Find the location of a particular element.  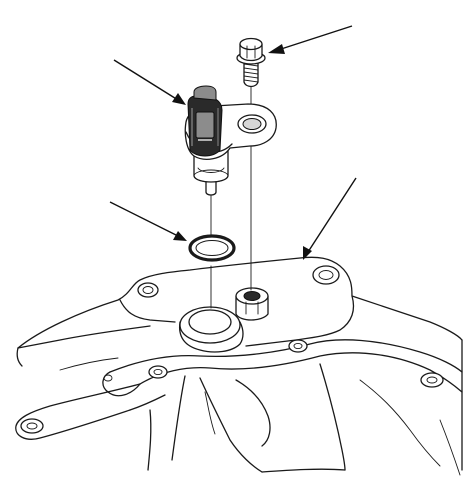

callout-arrow-bolt is located at coordinates (310, 39).